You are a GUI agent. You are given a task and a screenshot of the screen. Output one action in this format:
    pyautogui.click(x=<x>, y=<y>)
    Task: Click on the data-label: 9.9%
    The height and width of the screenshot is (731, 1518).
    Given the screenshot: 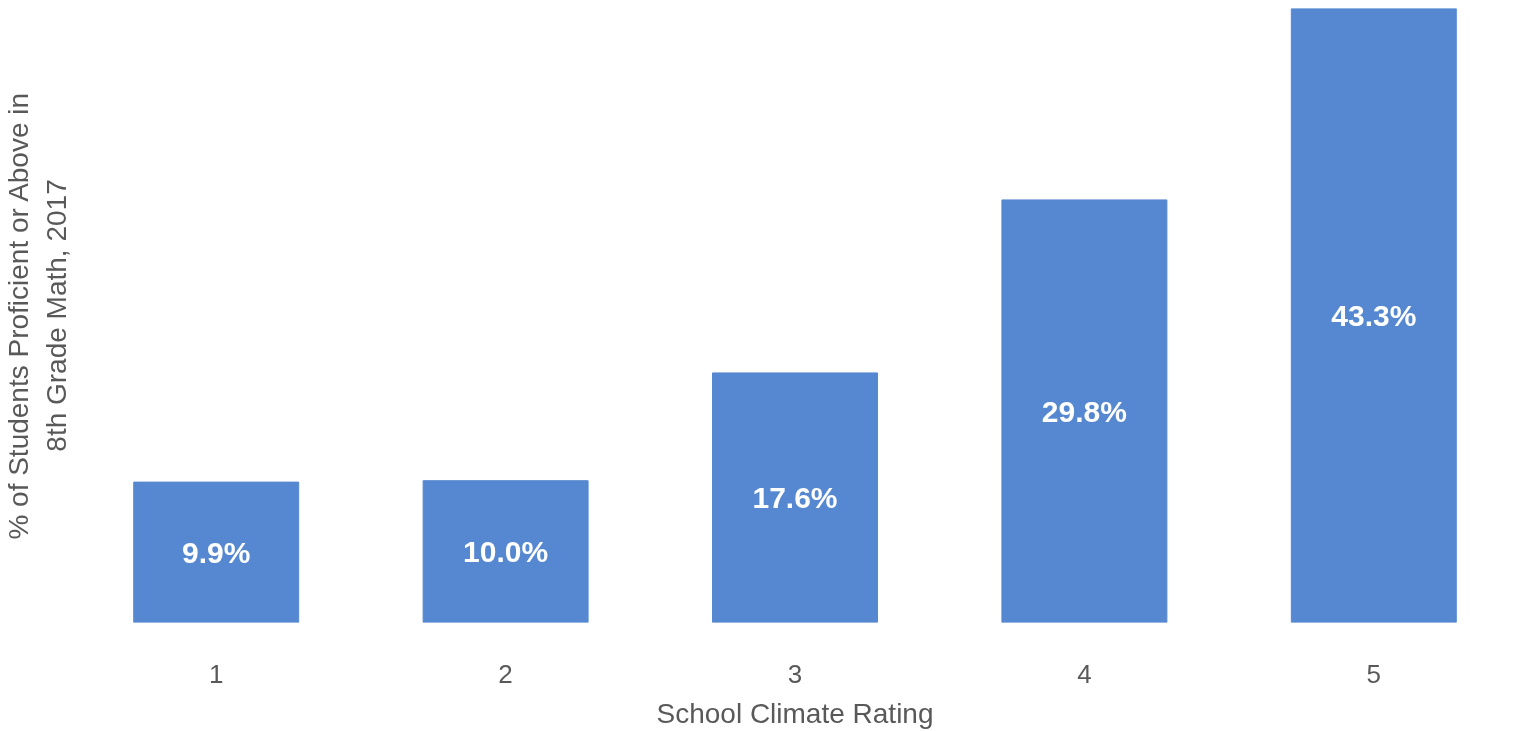 What is the action you would take?
    pyautogui.click(x=216, y=552)
    